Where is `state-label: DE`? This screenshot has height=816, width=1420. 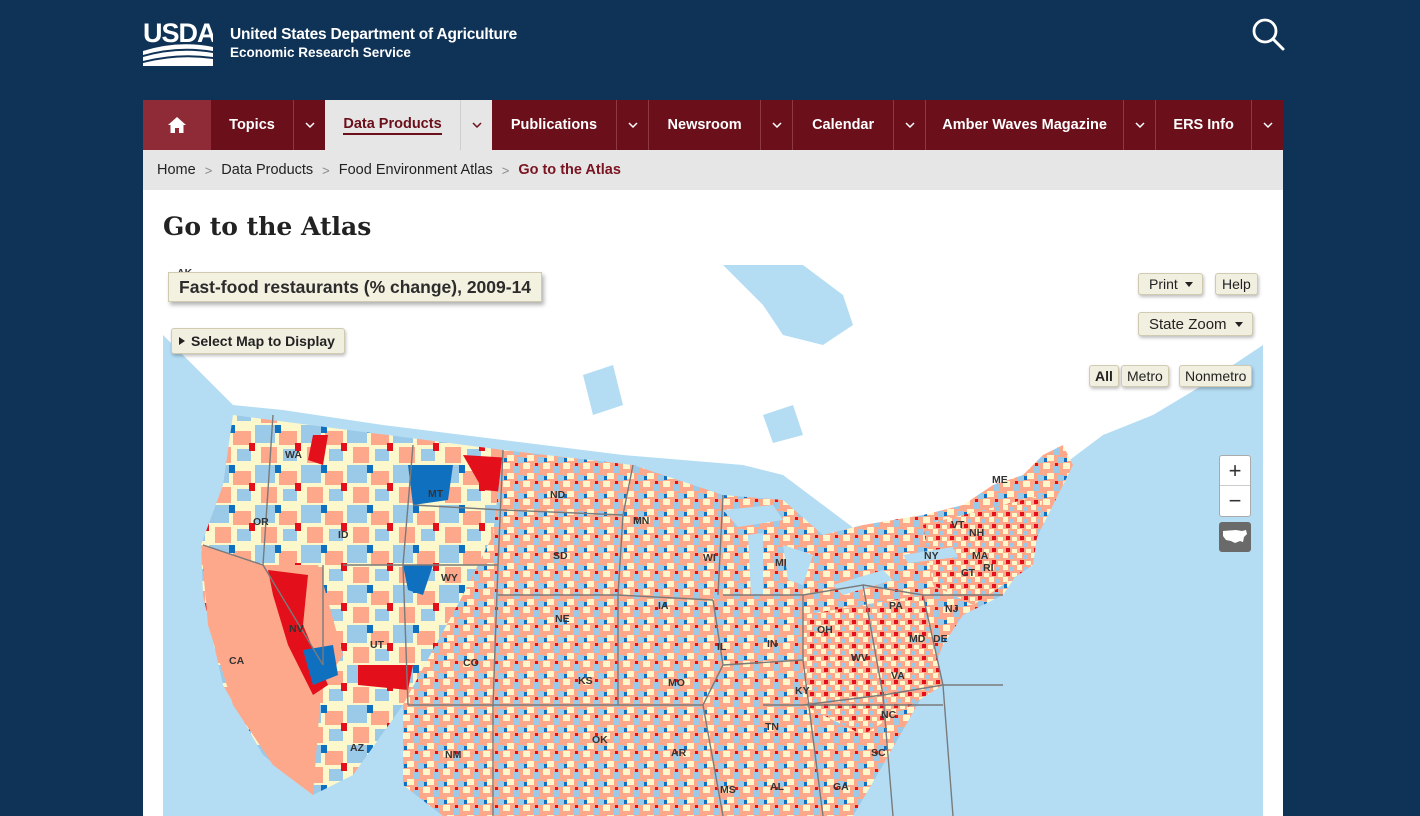
state-label: DE is located at coordinates (940, 639).